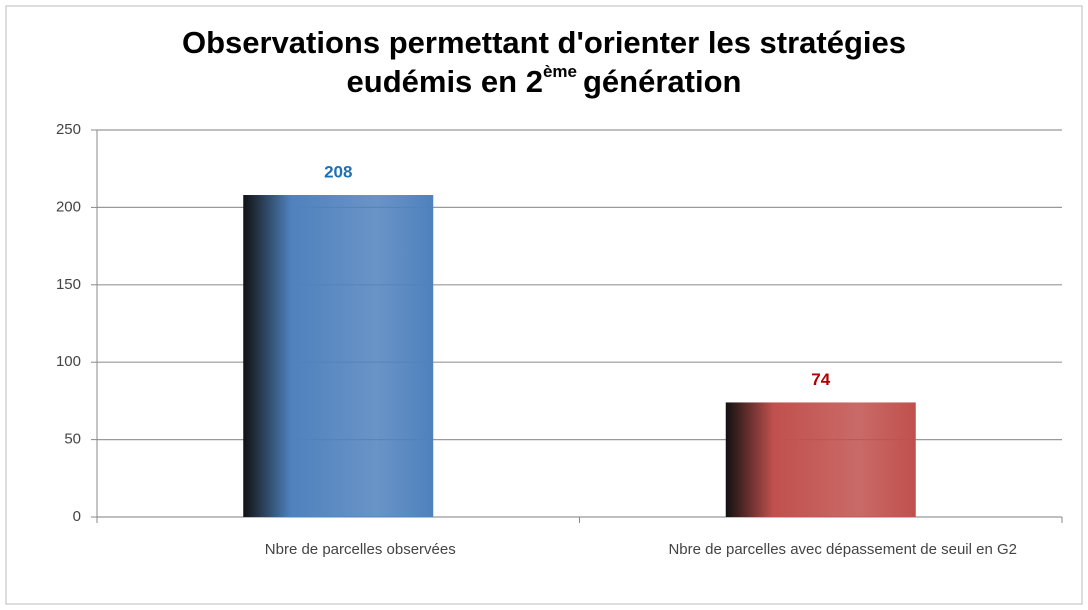  Describe the element at coordinates (68, 129) in the screenshot. I see `y-tick-label: 250` at that location.